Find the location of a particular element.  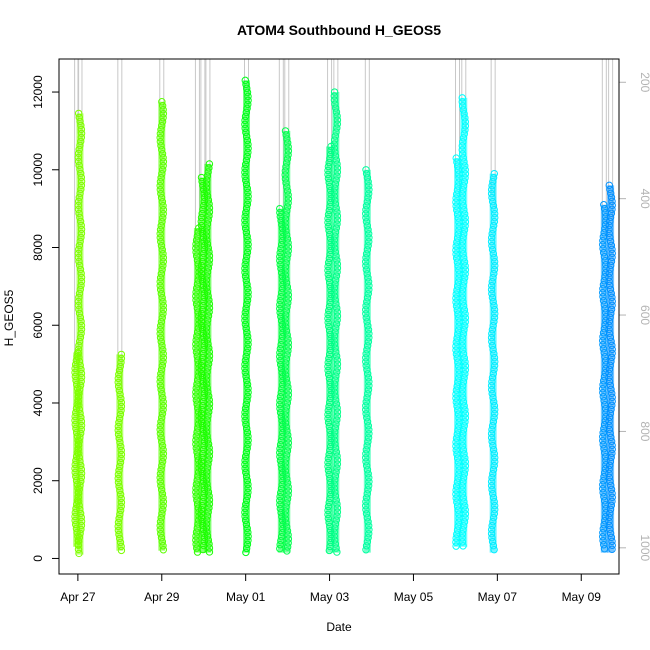

x-tick-label: May 03 is located at coordinates (330, 597).